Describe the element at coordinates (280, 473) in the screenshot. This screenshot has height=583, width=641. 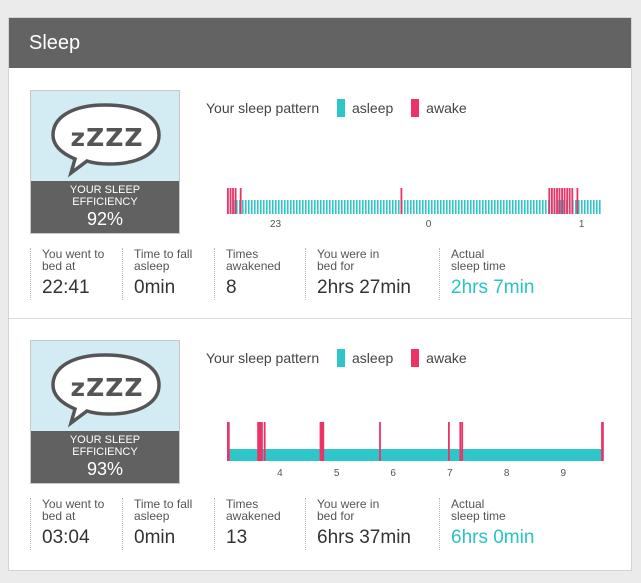
I see `x-tick-label: 4` at that location.